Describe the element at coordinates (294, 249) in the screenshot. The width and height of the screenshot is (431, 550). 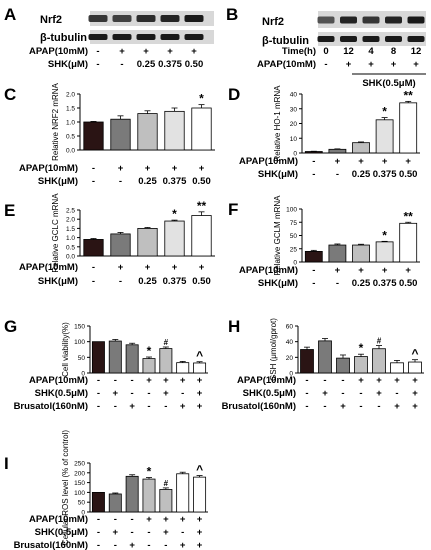
I see `y-tick-label-f: 25` at that location.